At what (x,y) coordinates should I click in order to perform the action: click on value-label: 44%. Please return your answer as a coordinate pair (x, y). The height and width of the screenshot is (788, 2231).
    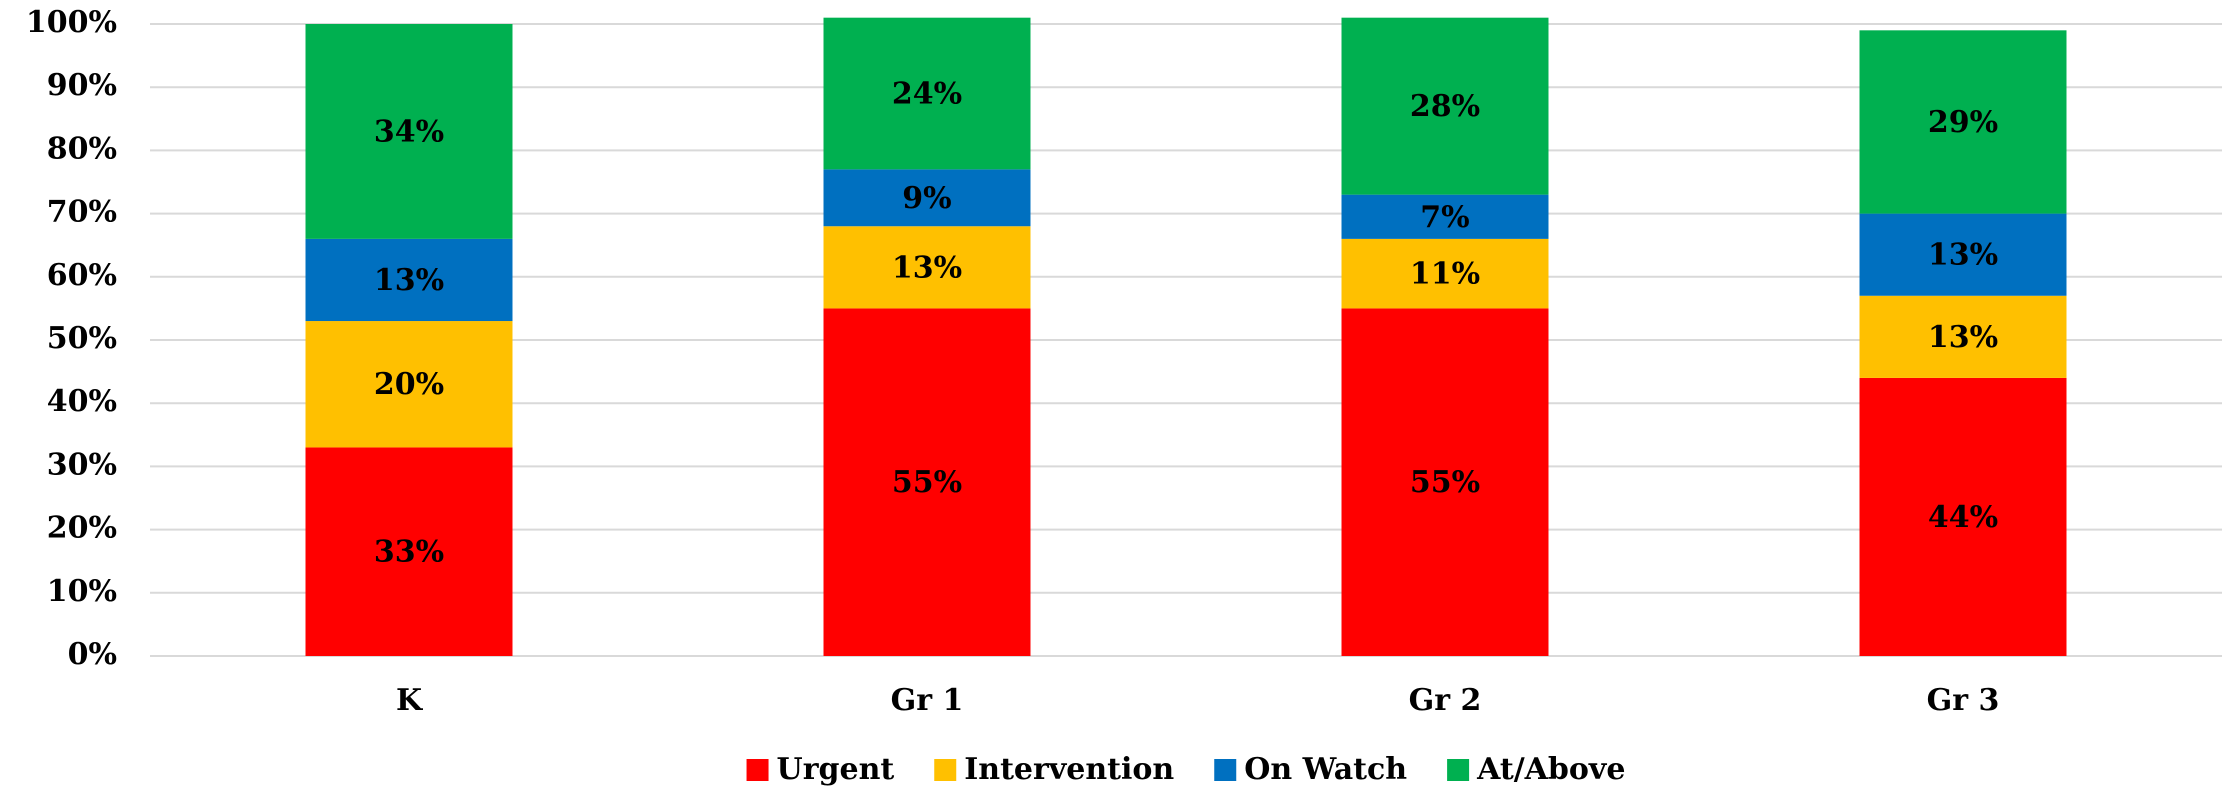
    Looking at the image, I should click on (1963, 517).